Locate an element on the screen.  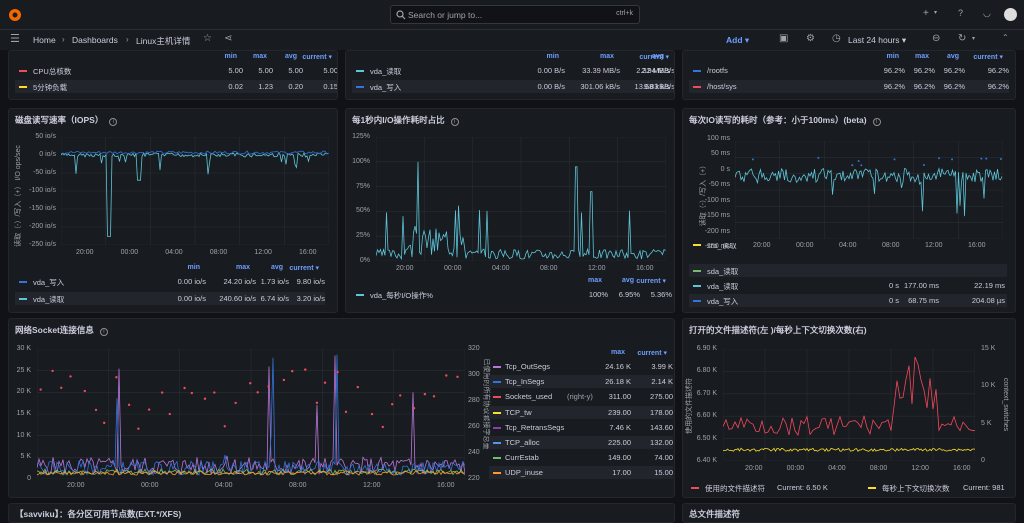
breadcrumb-home: Home is located at coordinates (44, 40).